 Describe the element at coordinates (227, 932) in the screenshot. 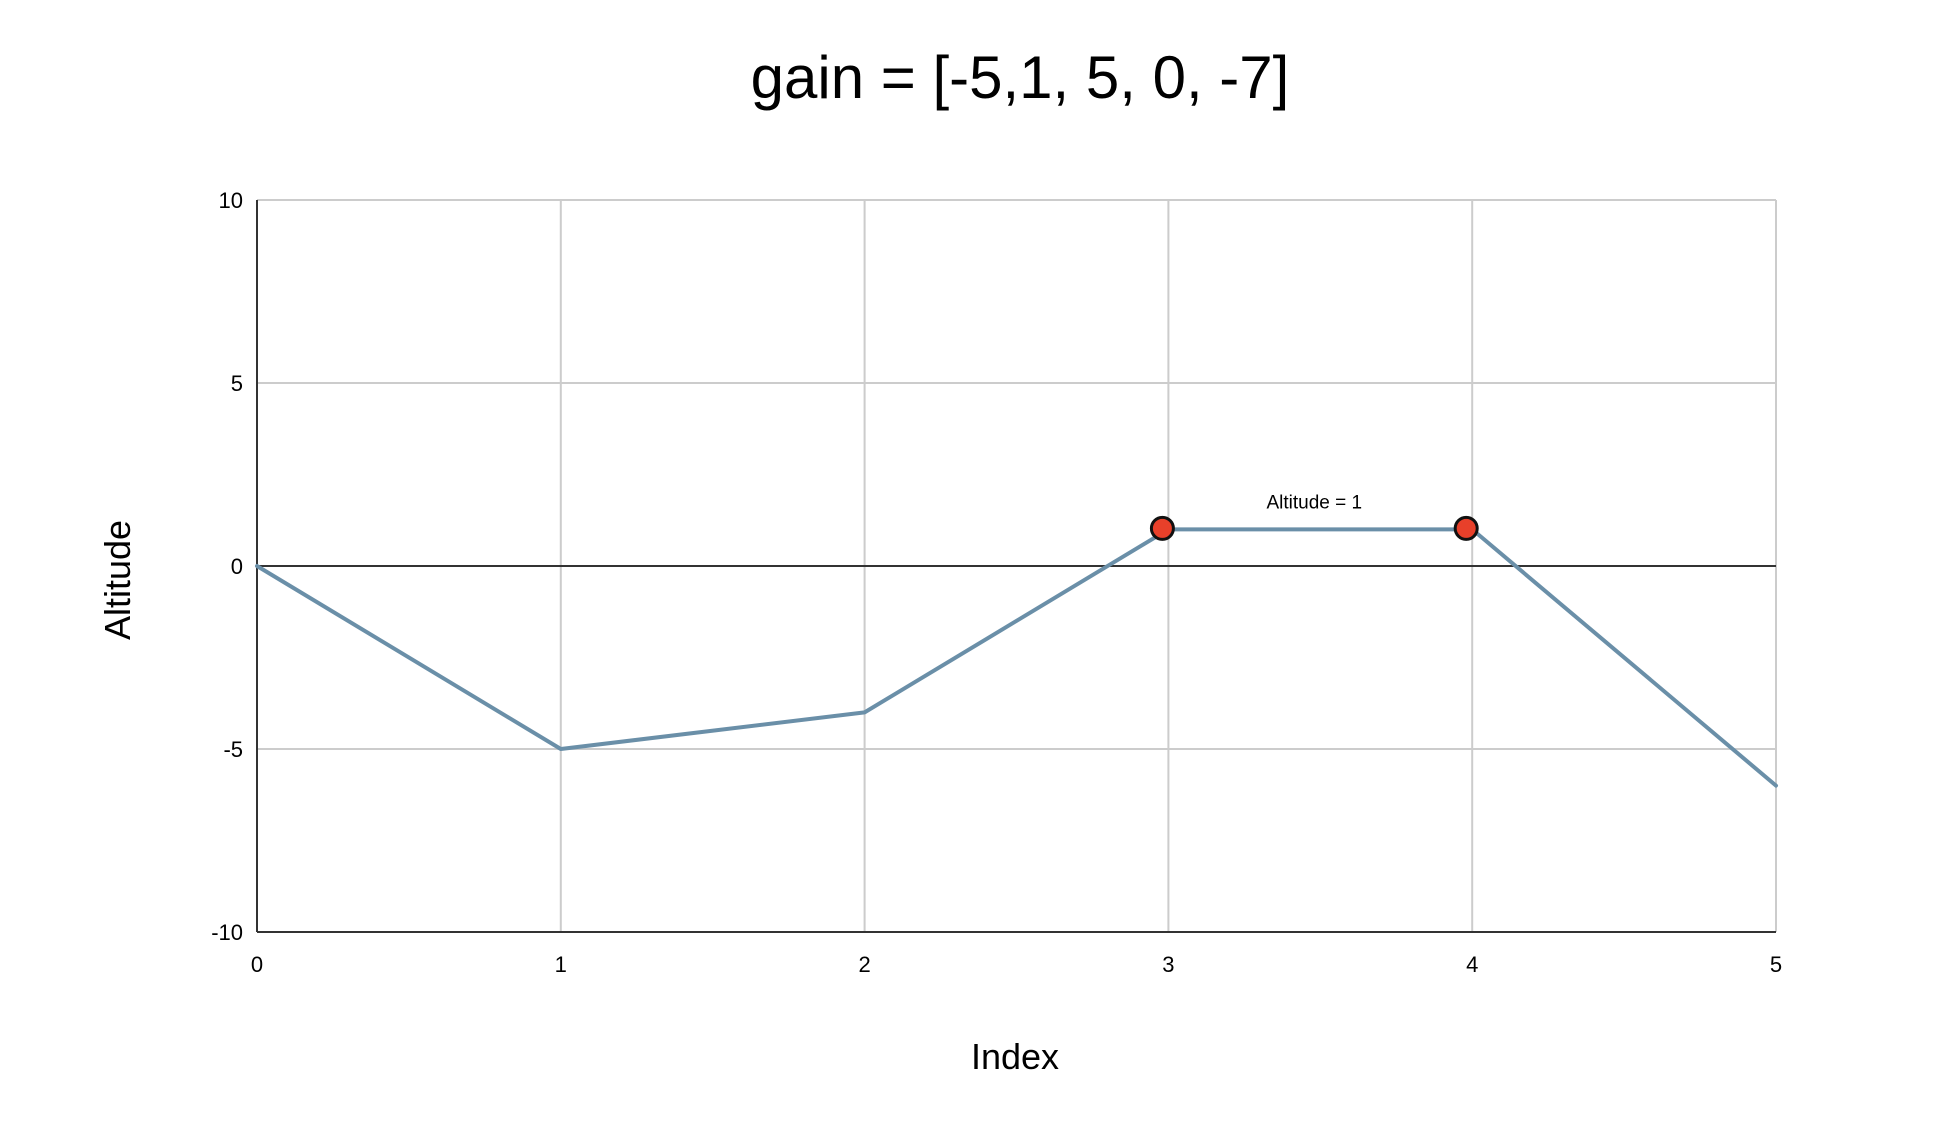

I see `y-tick-label--10: -10` at that location.